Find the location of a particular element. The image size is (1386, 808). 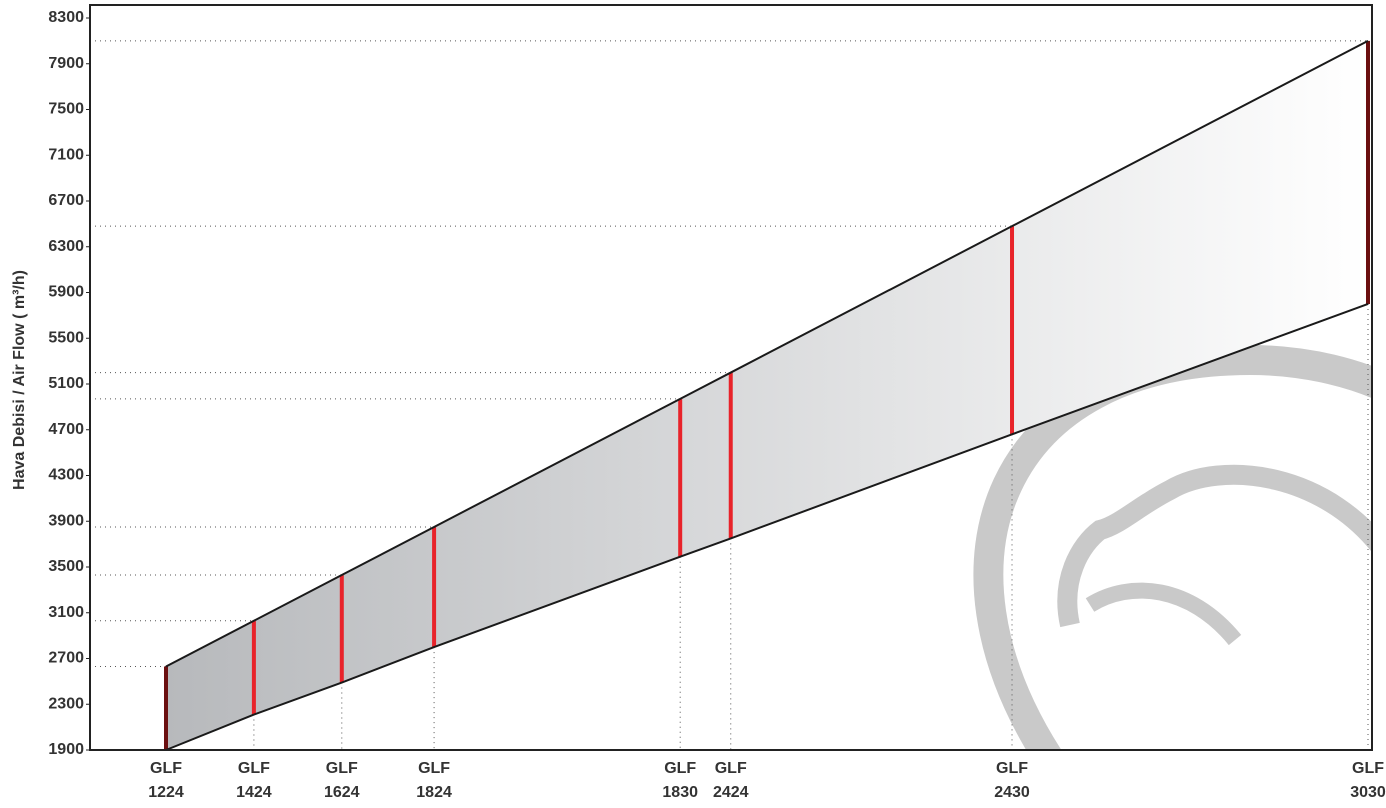

y-tick-label: 7900 is located at coordinates (66, 63).